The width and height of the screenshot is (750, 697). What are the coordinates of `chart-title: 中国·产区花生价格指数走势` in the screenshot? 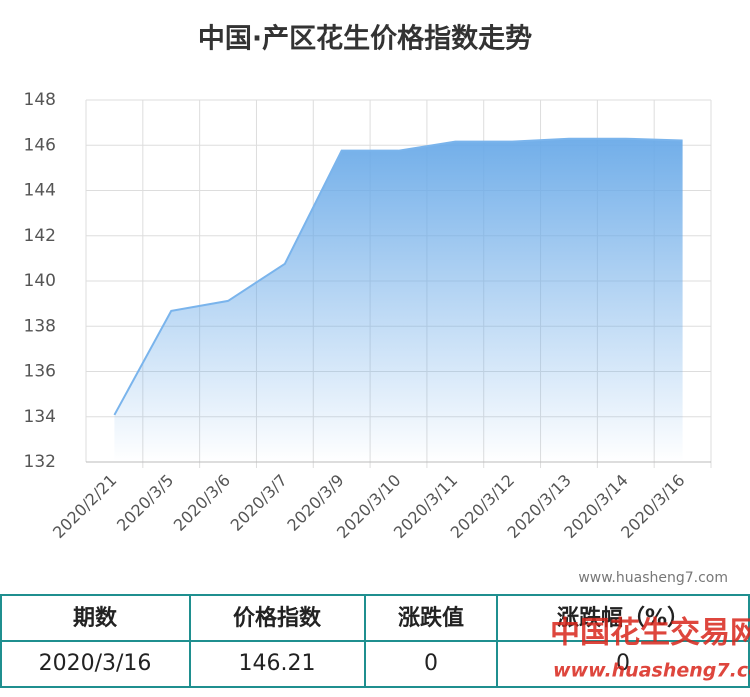 It's located at (365, 39).